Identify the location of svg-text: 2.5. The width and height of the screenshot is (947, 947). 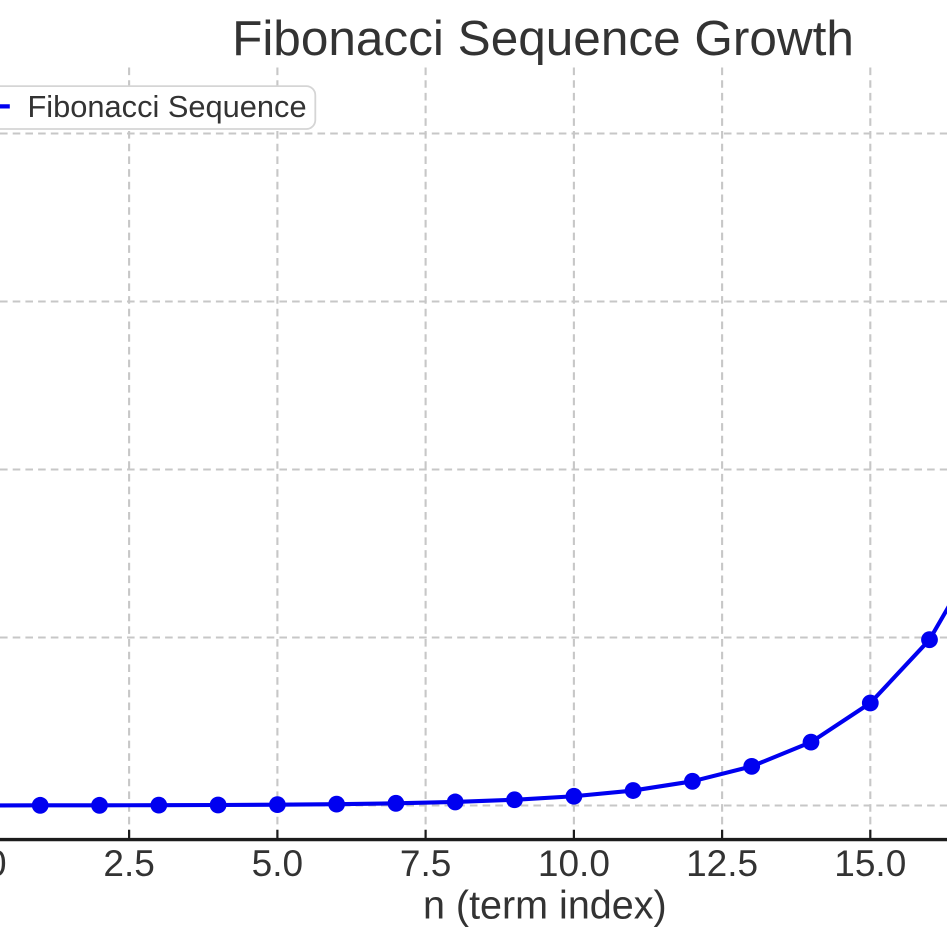
(128, 863).